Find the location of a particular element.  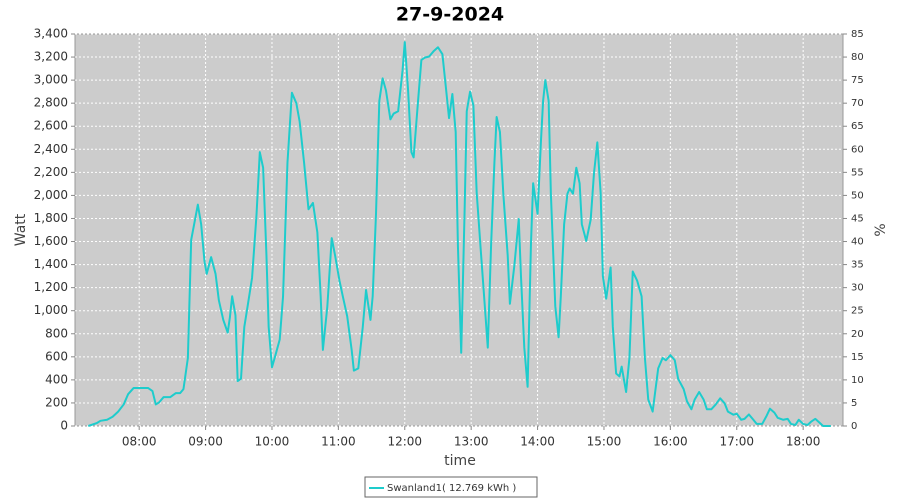

y2-tick-label: 45 is located at coordinates (857, 218).